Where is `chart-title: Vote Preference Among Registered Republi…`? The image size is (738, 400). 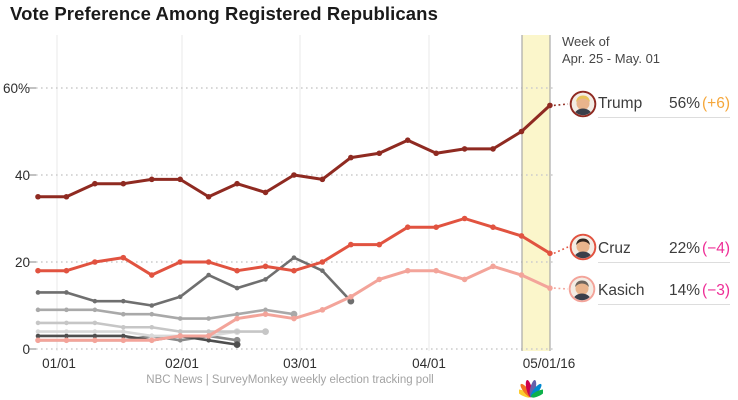
chart-title: Vote Preference Among Registered Republi… is located at coordinates (224, 13).